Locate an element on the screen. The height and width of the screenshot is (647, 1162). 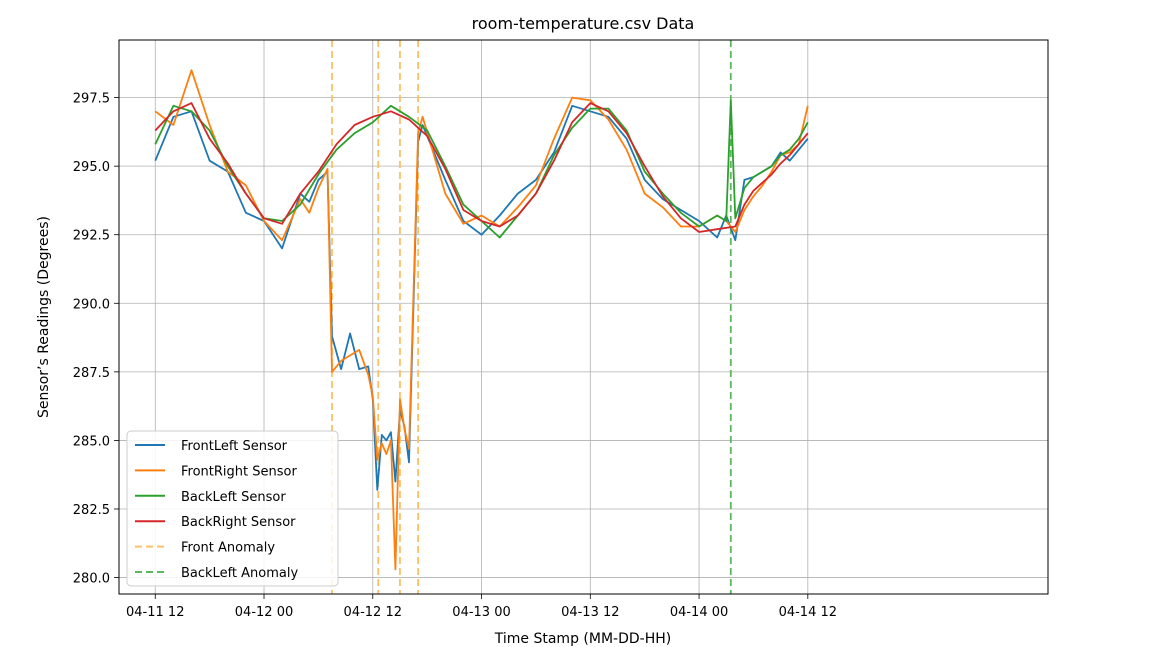
legend-label: FrontLeft Sensor is located at coordinates (234, 446).